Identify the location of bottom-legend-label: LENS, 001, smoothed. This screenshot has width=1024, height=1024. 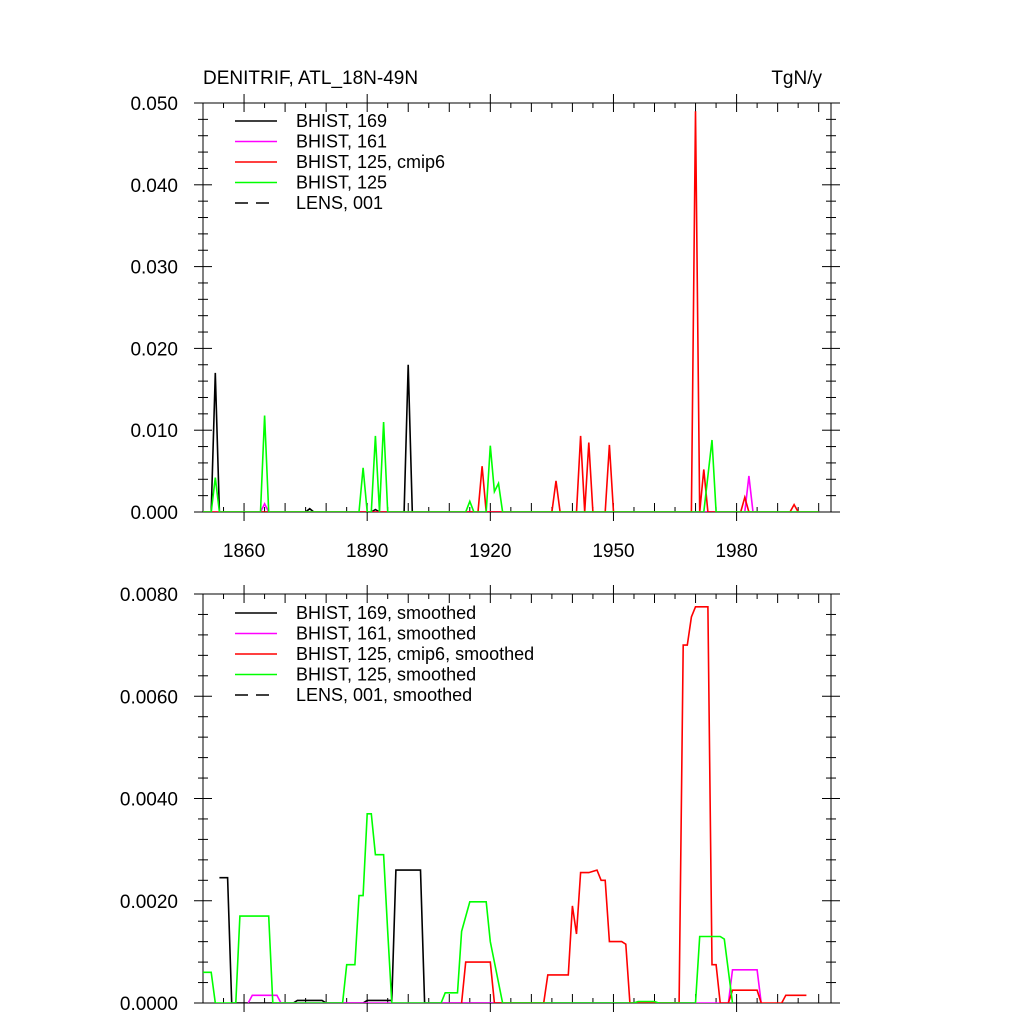
(384, 695).